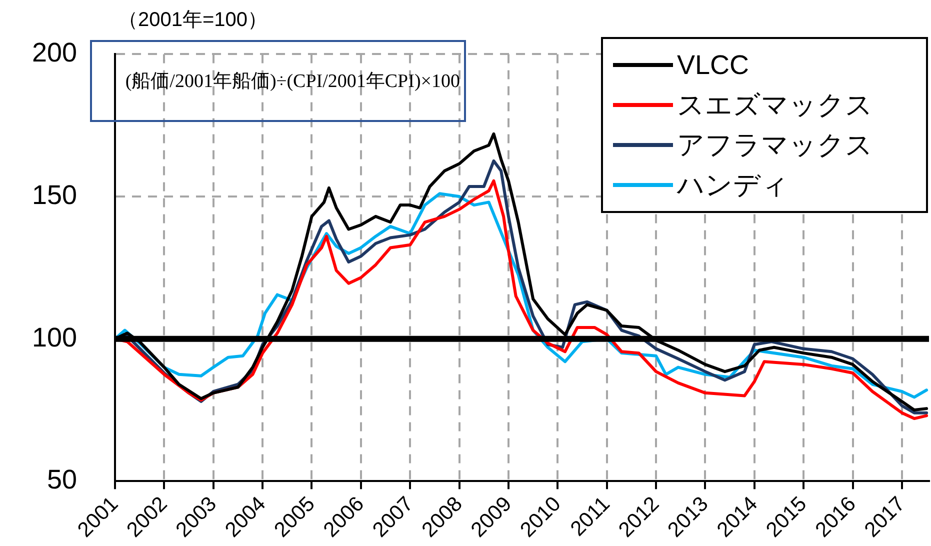  What do you see at coordinates (733, 185) in the screenshot?
I see `legend-label: ハンディ` at bounding box center [733, 185].